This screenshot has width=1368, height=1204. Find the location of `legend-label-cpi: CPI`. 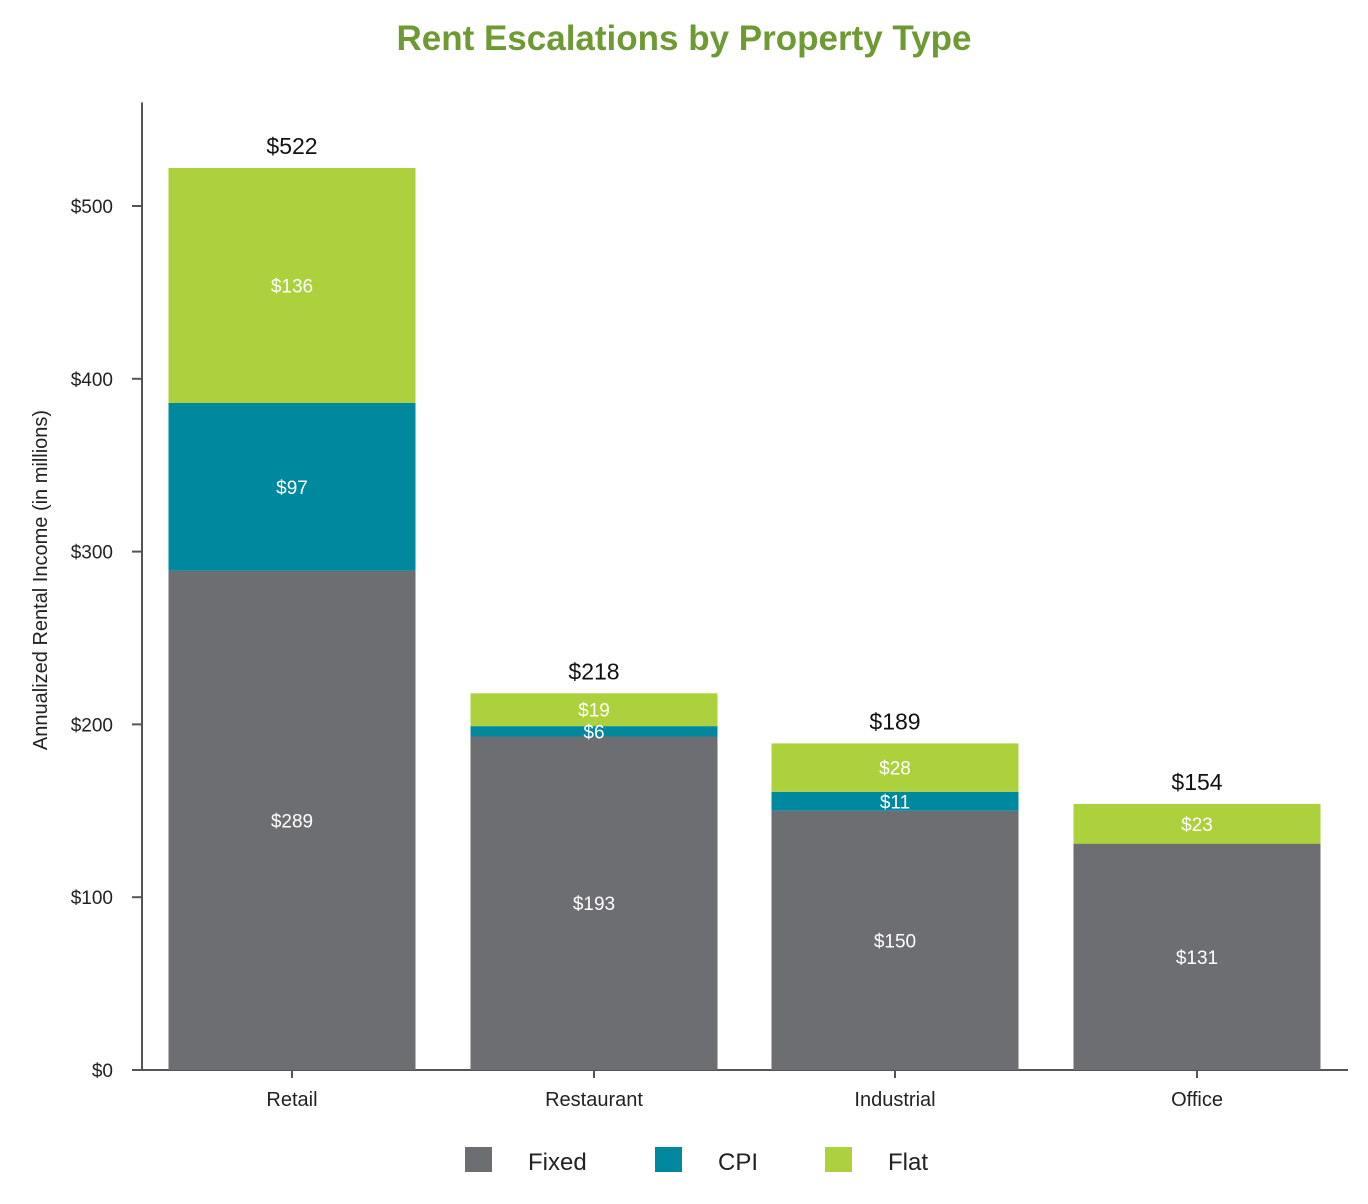

legend-label-cpi: CPI is located at coordinates (738, 1162).